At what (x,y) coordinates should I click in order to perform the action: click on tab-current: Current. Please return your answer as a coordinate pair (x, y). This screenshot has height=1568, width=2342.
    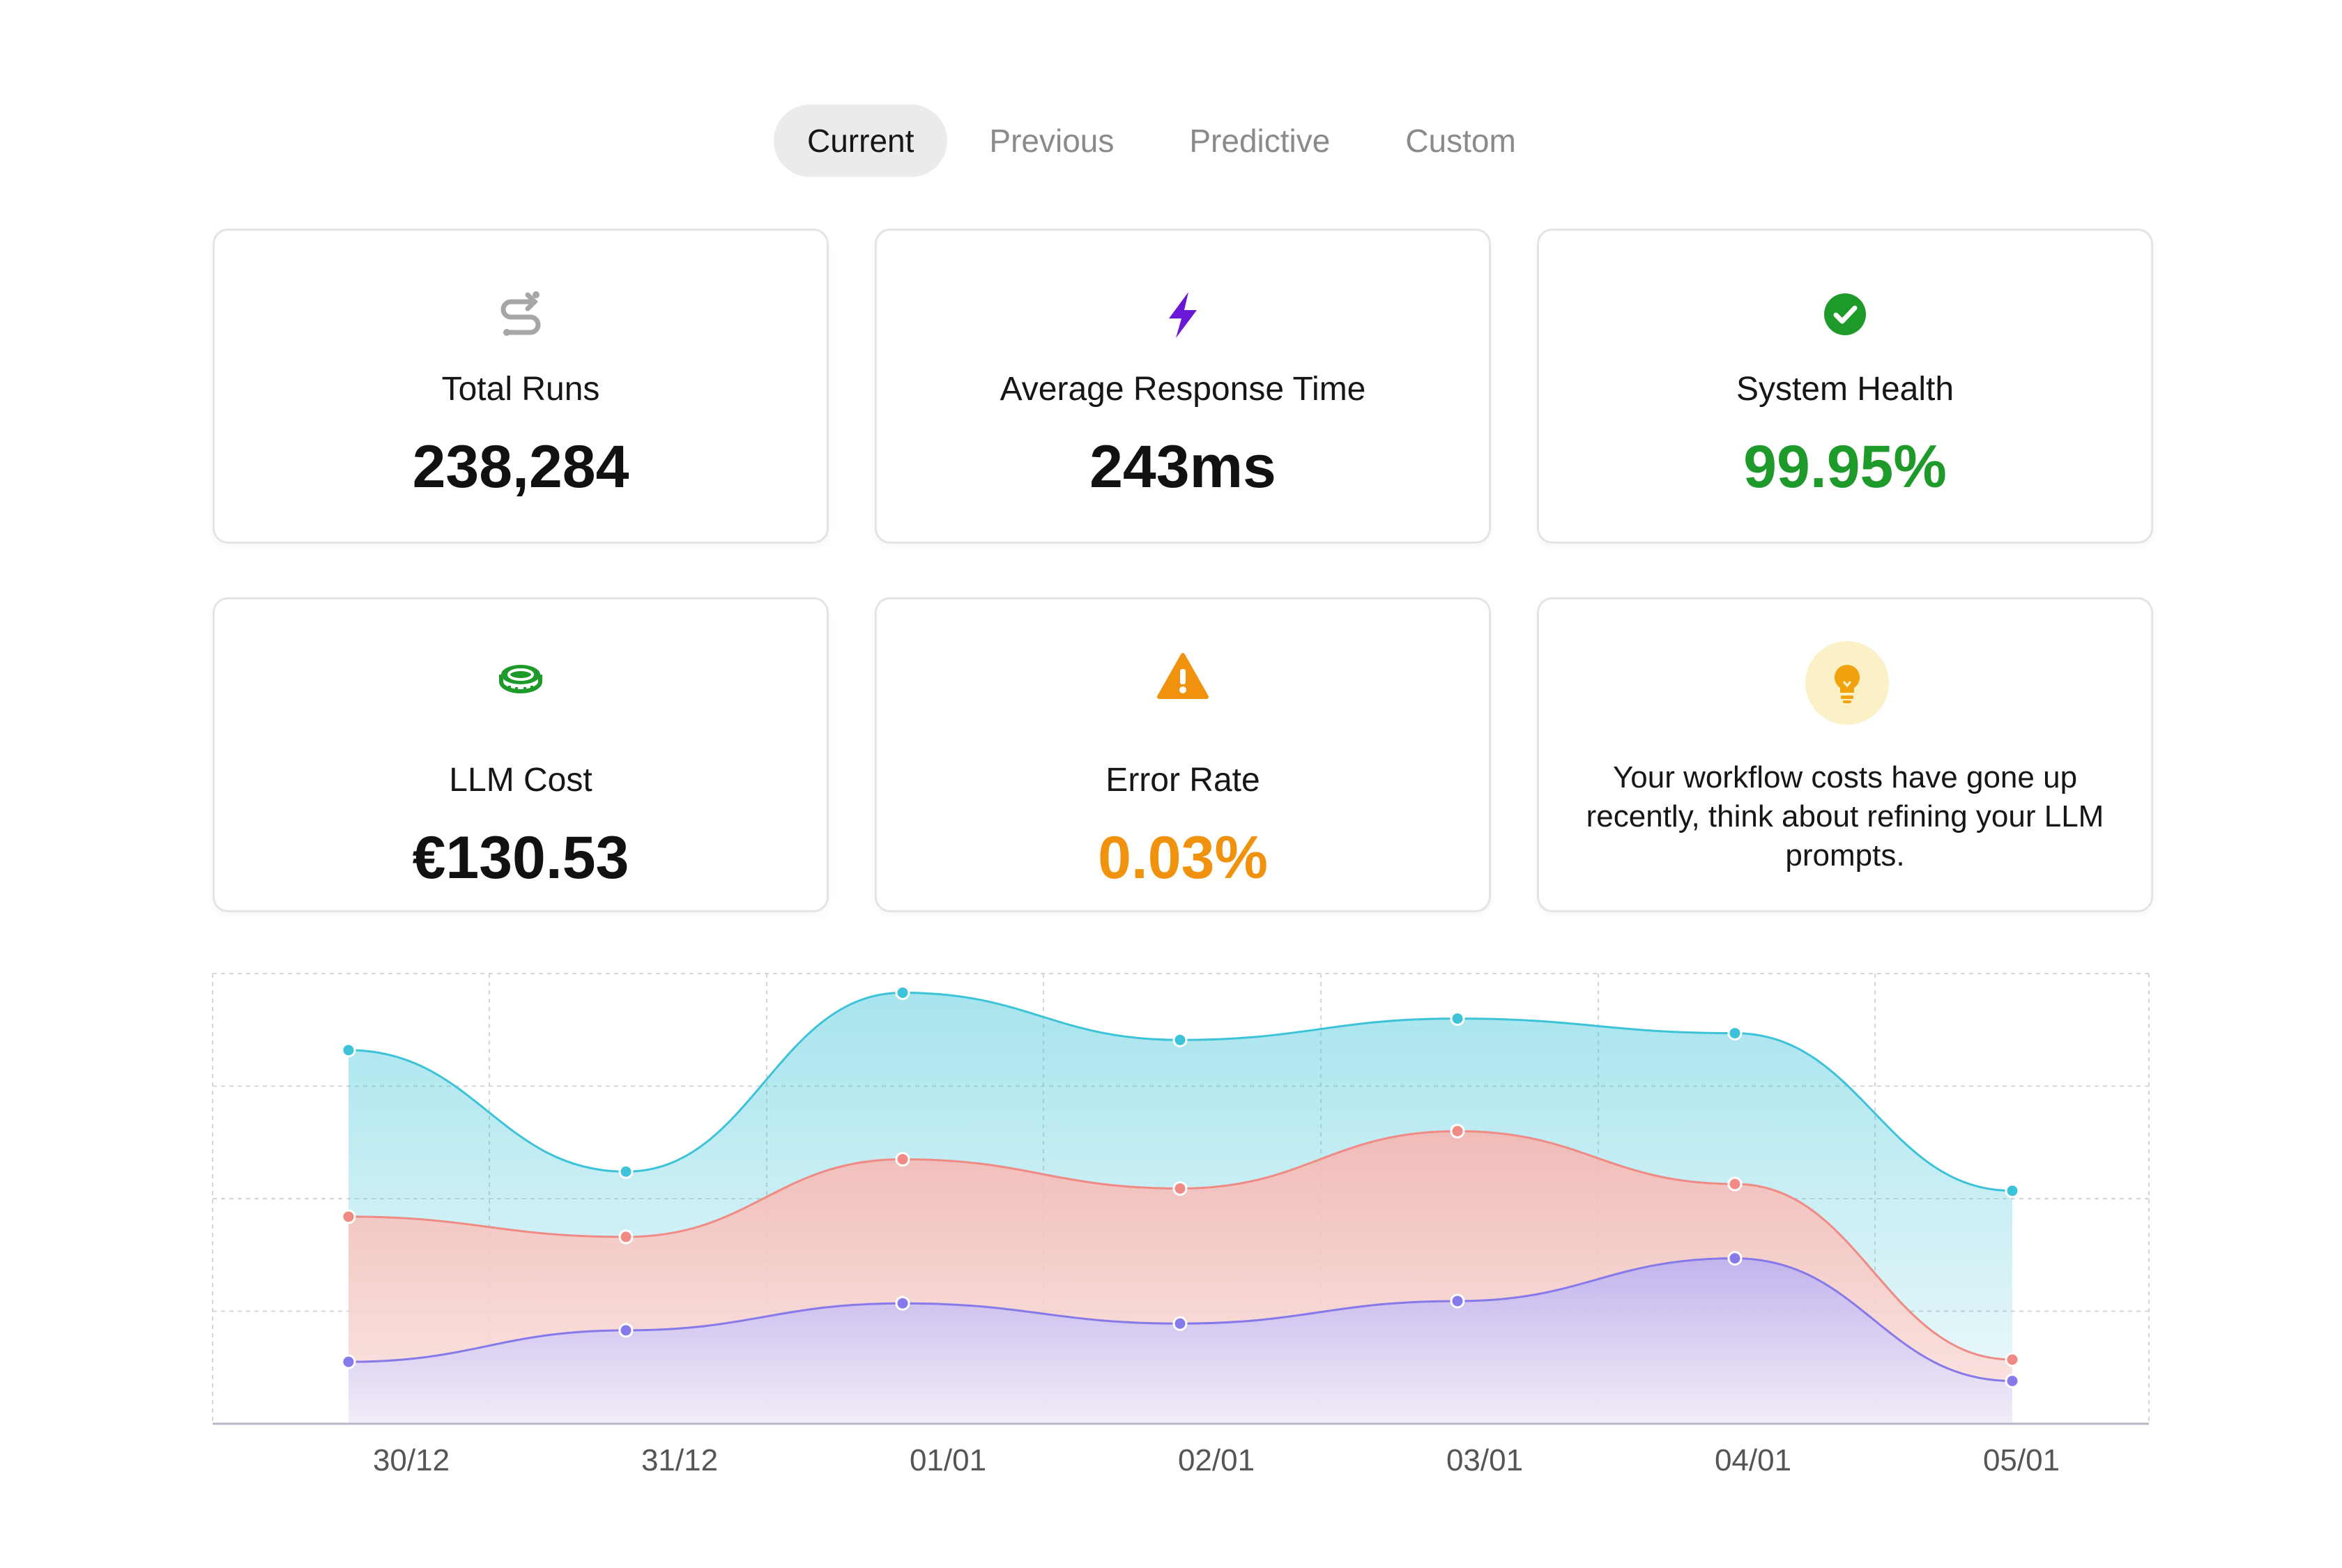
    Looking at the image, I should click on (861, 141).